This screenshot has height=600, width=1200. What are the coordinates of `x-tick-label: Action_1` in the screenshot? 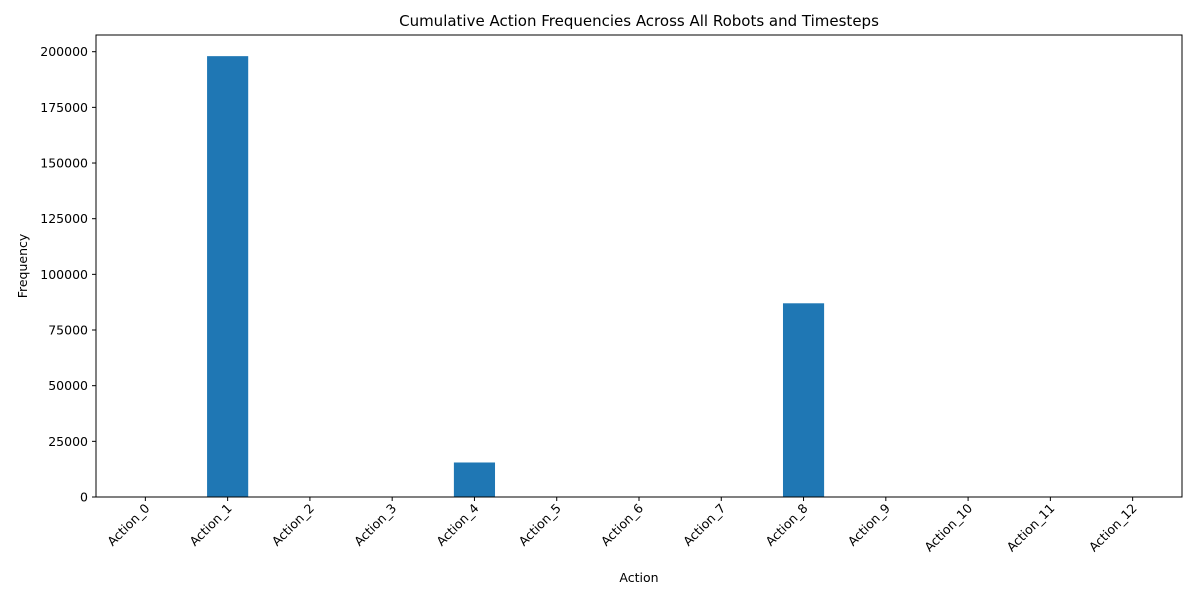 It's located at (210, 525).